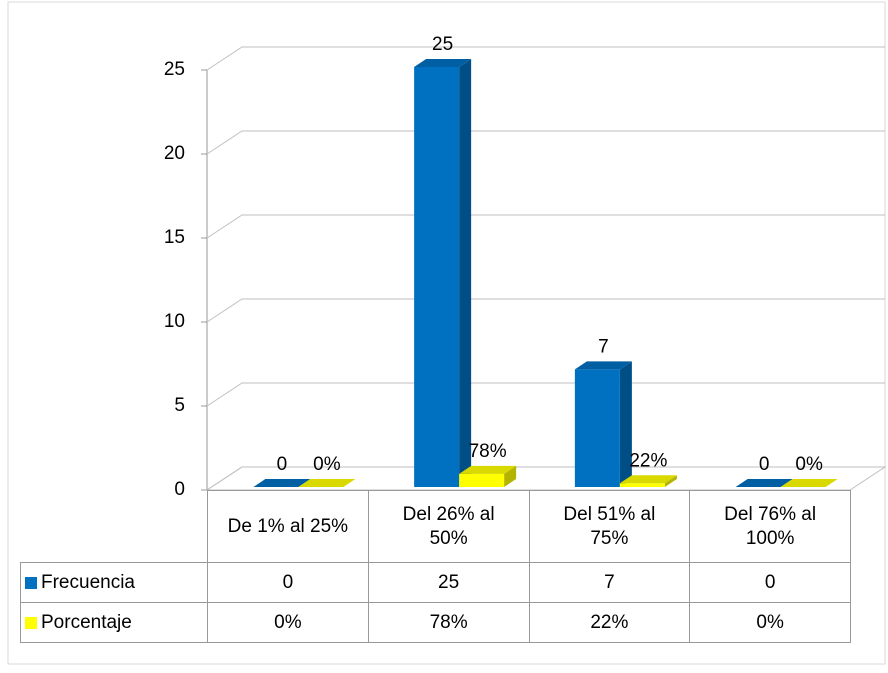  I want to click on table-value-text: 78%, so click(448, 622).